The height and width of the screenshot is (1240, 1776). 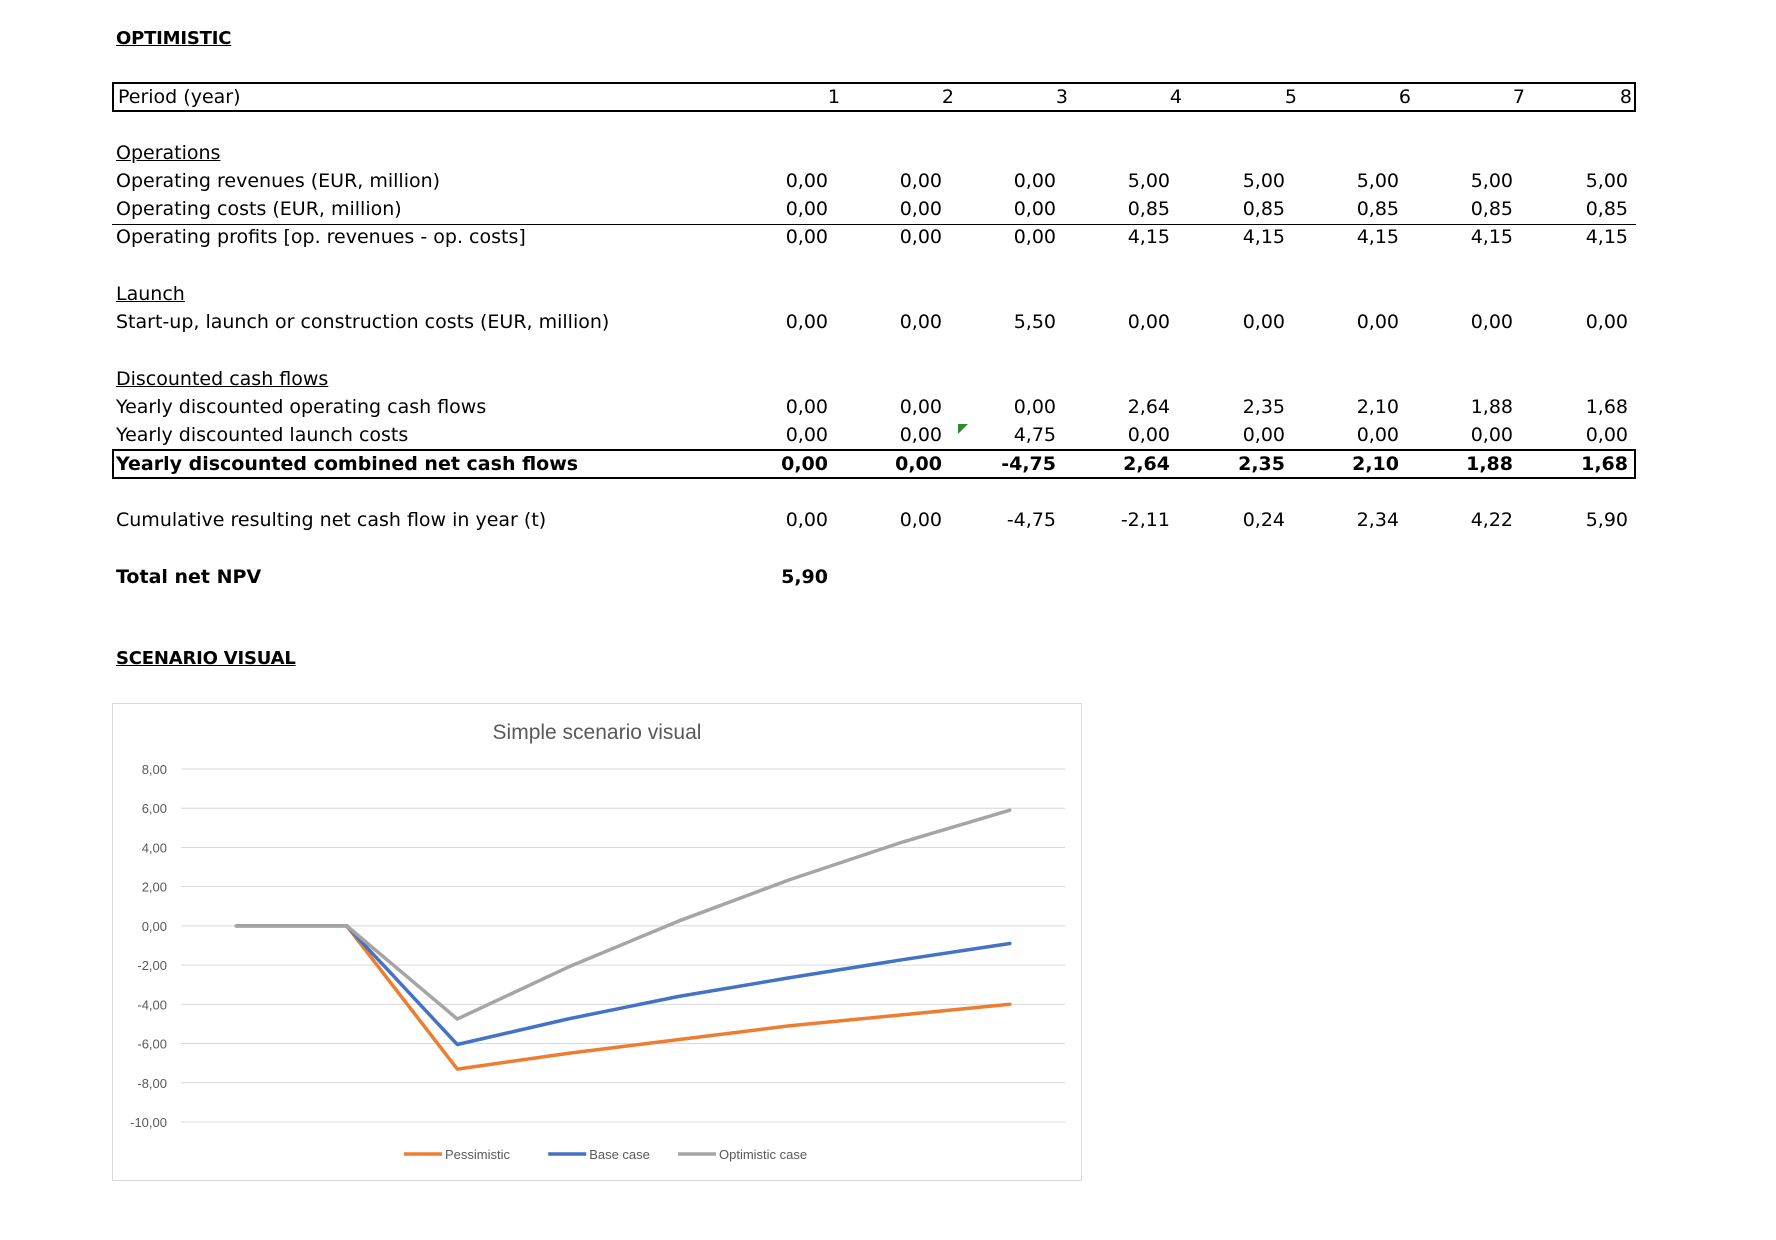 What do you see at coordinates (874, 224) in the screenshot?
I see `divider` at bounding box center [874, 224].